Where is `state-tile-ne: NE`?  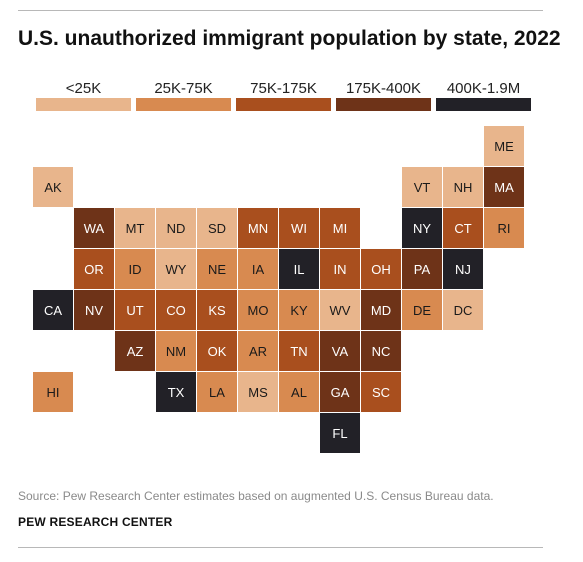 state-tile-ne: NE is located at coordinates (217, 269).